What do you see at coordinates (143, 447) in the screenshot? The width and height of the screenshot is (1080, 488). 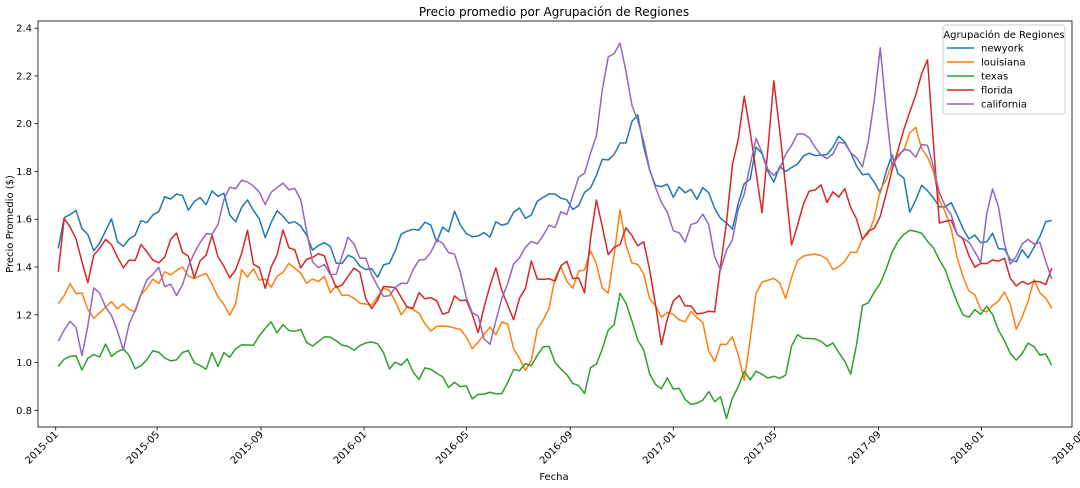 I see `x-tick-label: 2015-05` at bounding box center [143, 447].